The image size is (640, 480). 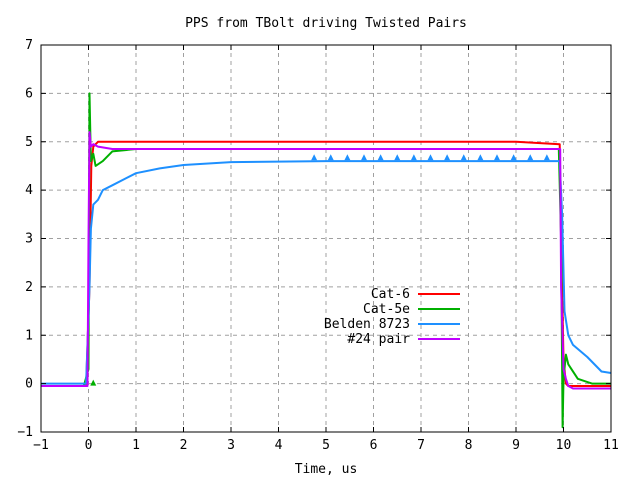 I want to click on y-tick-label: 5, so click(x=29, y=142).